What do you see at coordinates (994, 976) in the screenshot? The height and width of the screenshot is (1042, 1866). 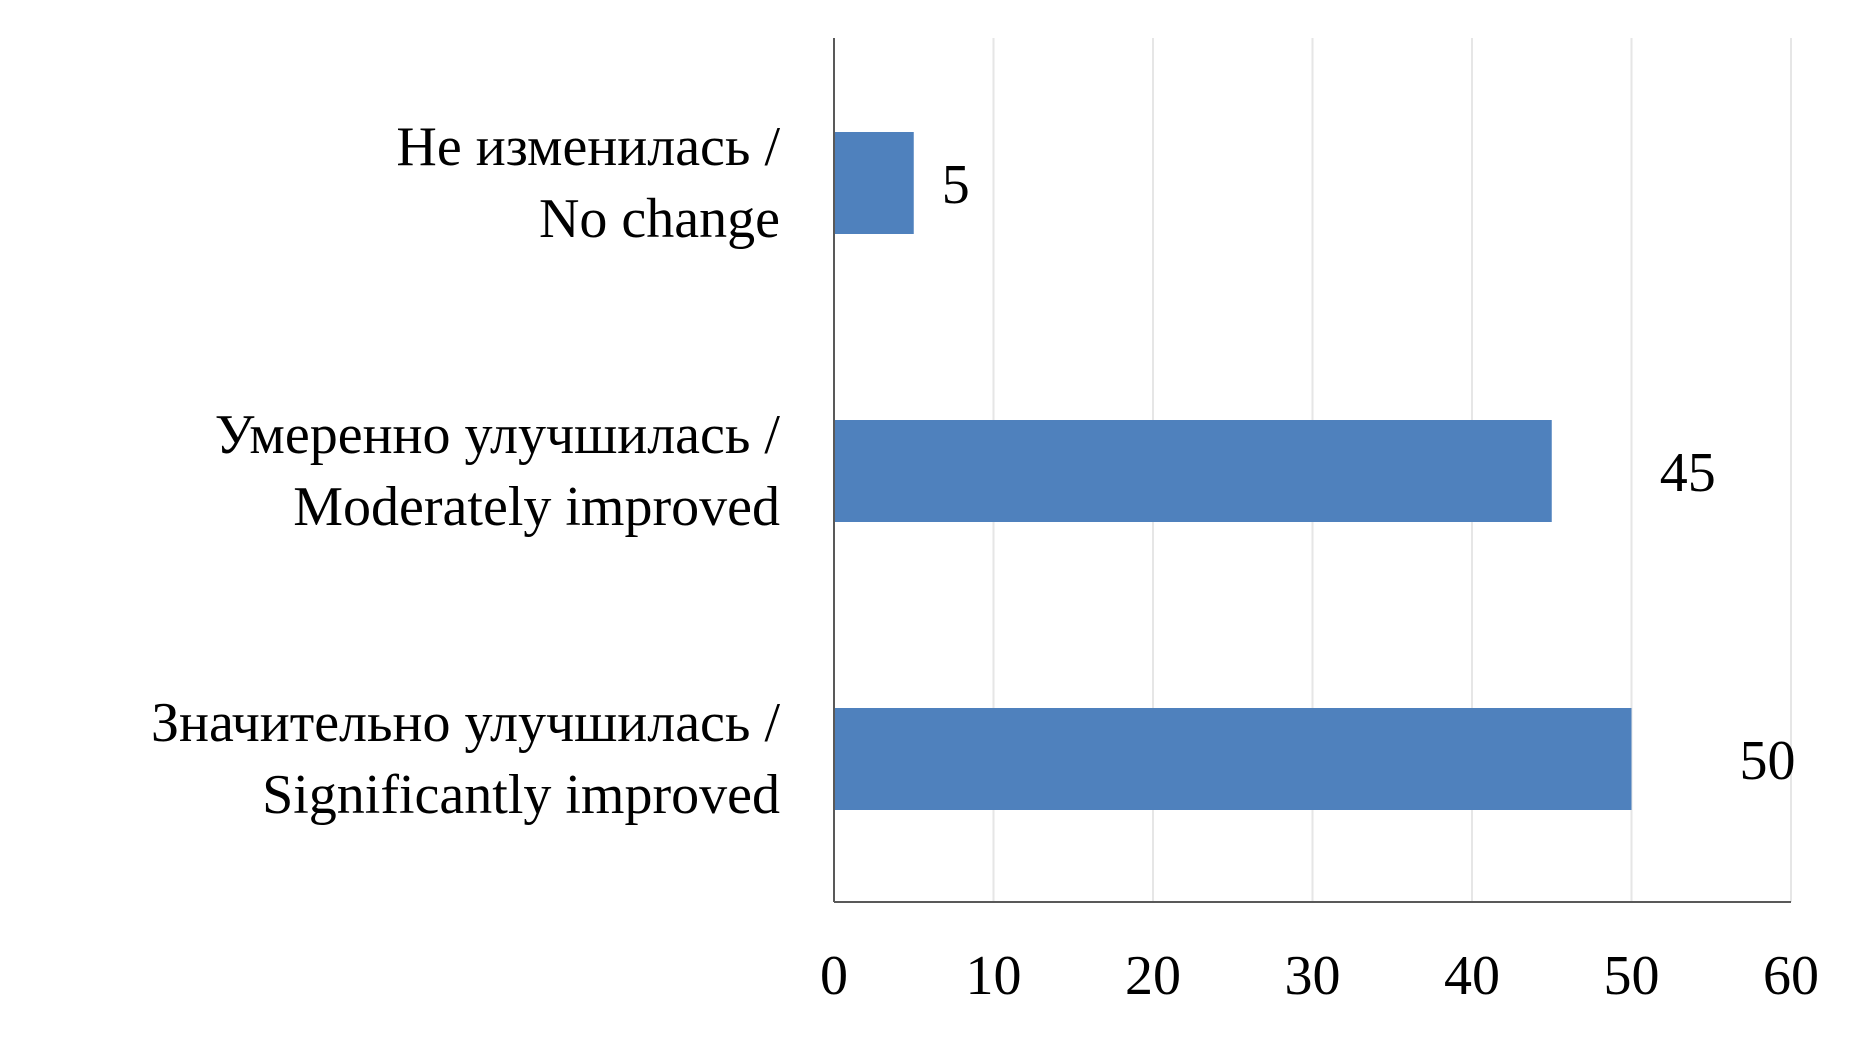 I see `x-tick-label: 10` at bounding box center [994, 976].